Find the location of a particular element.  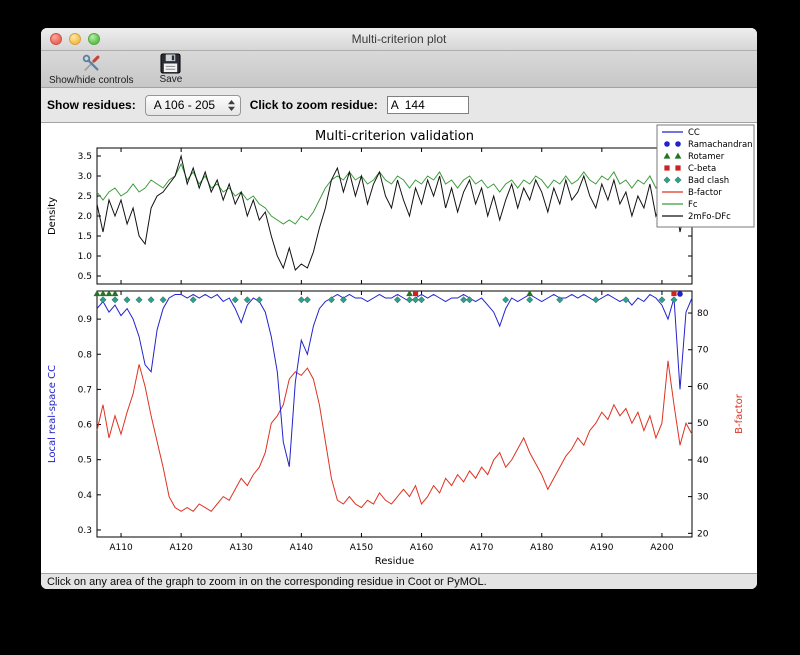

toolbar: Show/hide controls Save is located at coordinates (399, 69).